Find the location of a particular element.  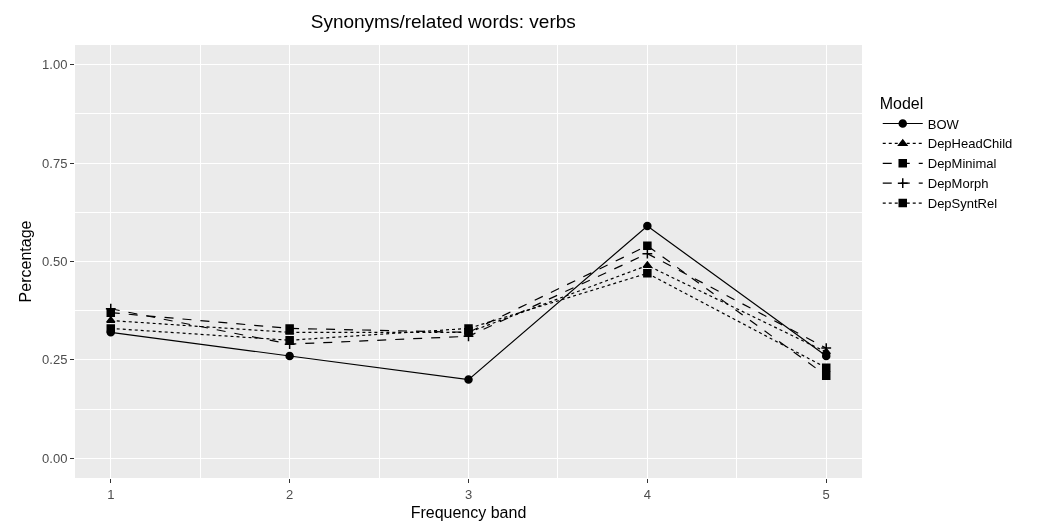

x-tick-label: 4 is located at coordinates (647, 494).